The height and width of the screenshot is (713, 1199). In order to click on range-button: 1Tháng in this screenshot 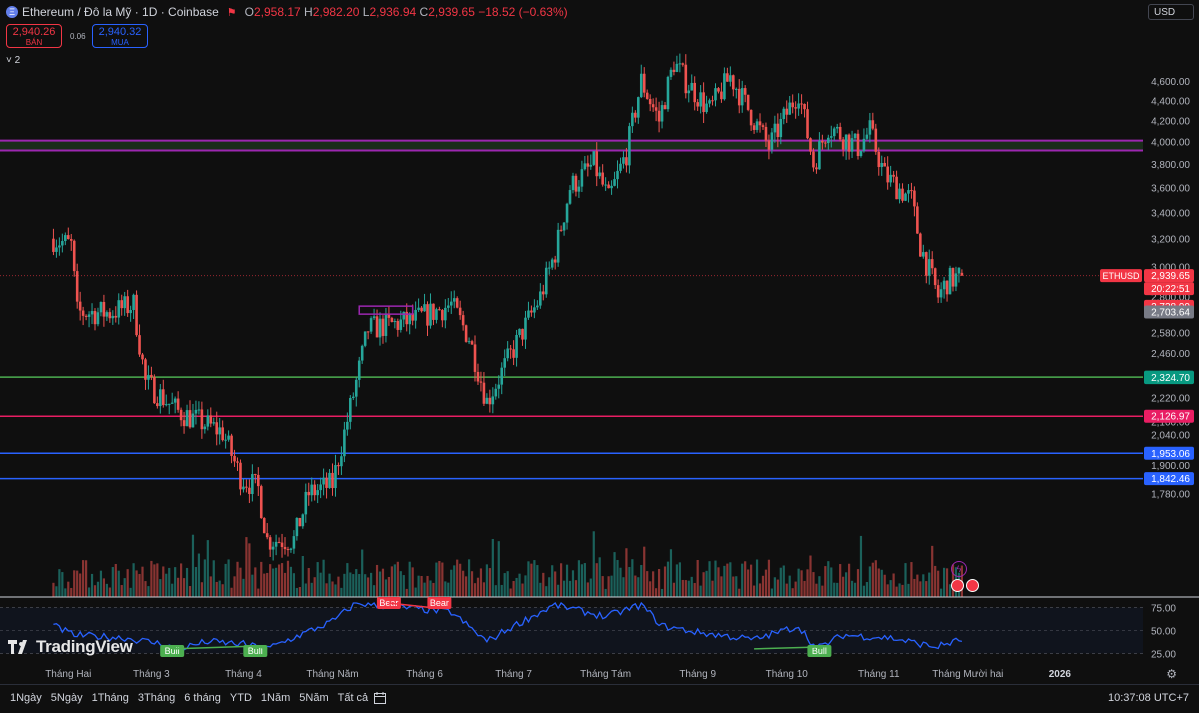, I will do `click(110, 698)`.